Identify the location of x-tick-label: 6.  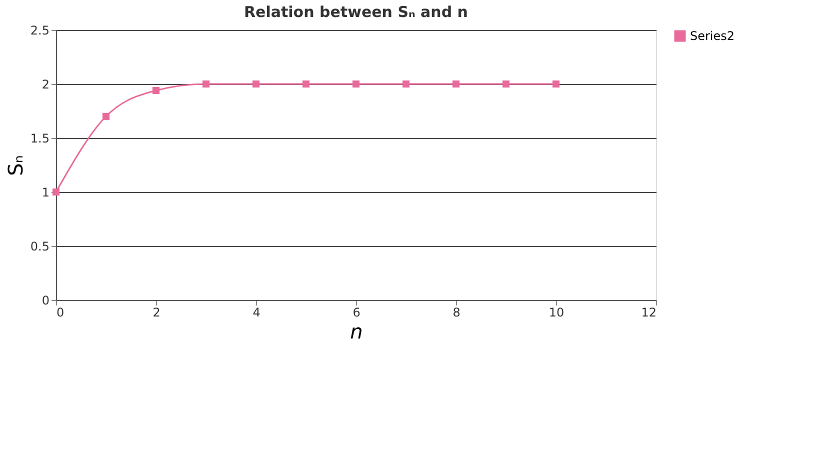
(356, 313).